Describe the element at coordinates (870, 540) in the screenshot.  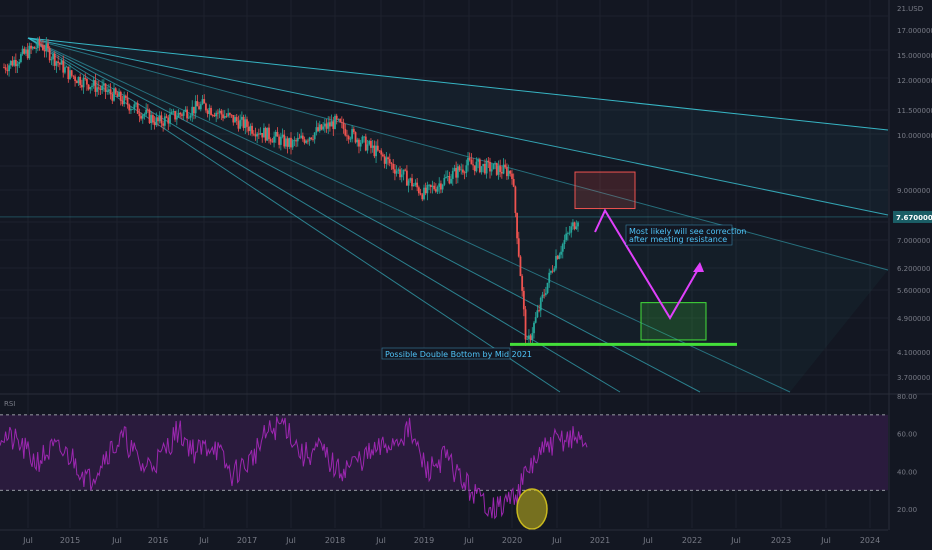
I see `x-tick-label: 2024` at that location.